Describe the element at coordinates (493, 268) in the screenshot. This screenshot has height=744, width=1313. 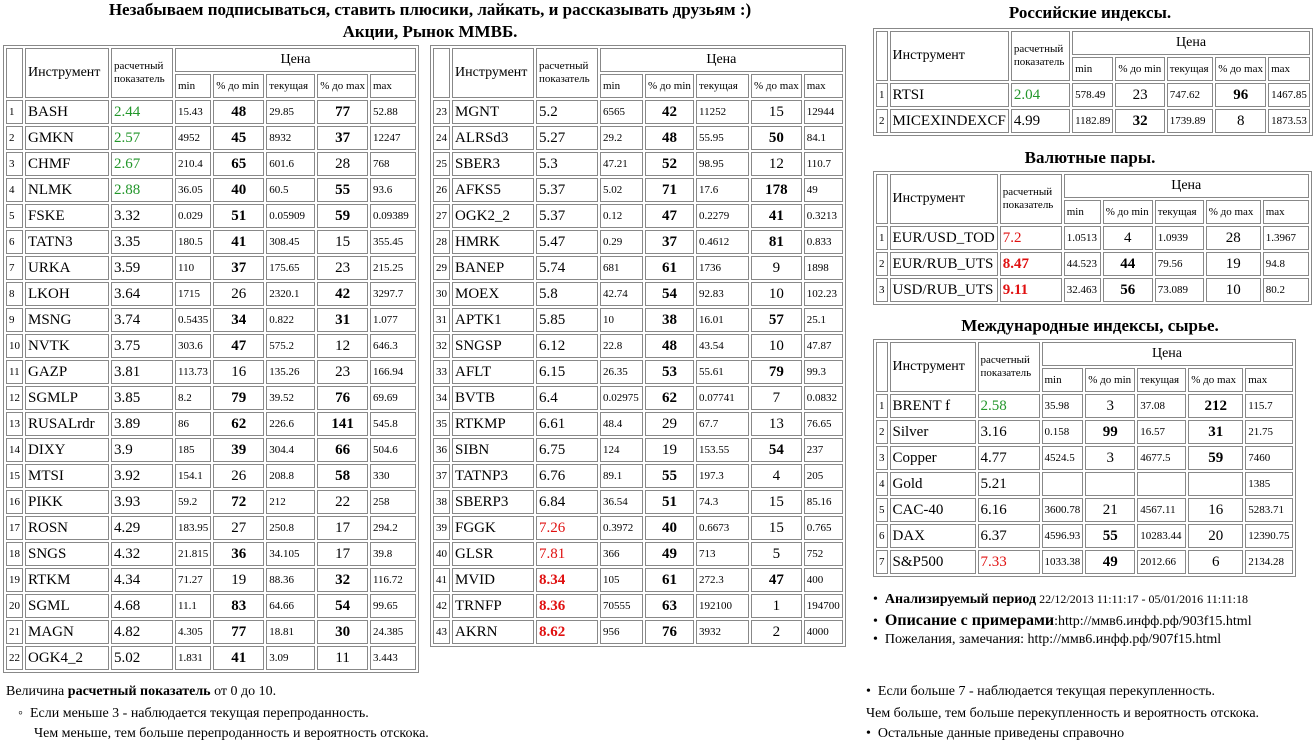
I see `cell: BANEP` at that location.